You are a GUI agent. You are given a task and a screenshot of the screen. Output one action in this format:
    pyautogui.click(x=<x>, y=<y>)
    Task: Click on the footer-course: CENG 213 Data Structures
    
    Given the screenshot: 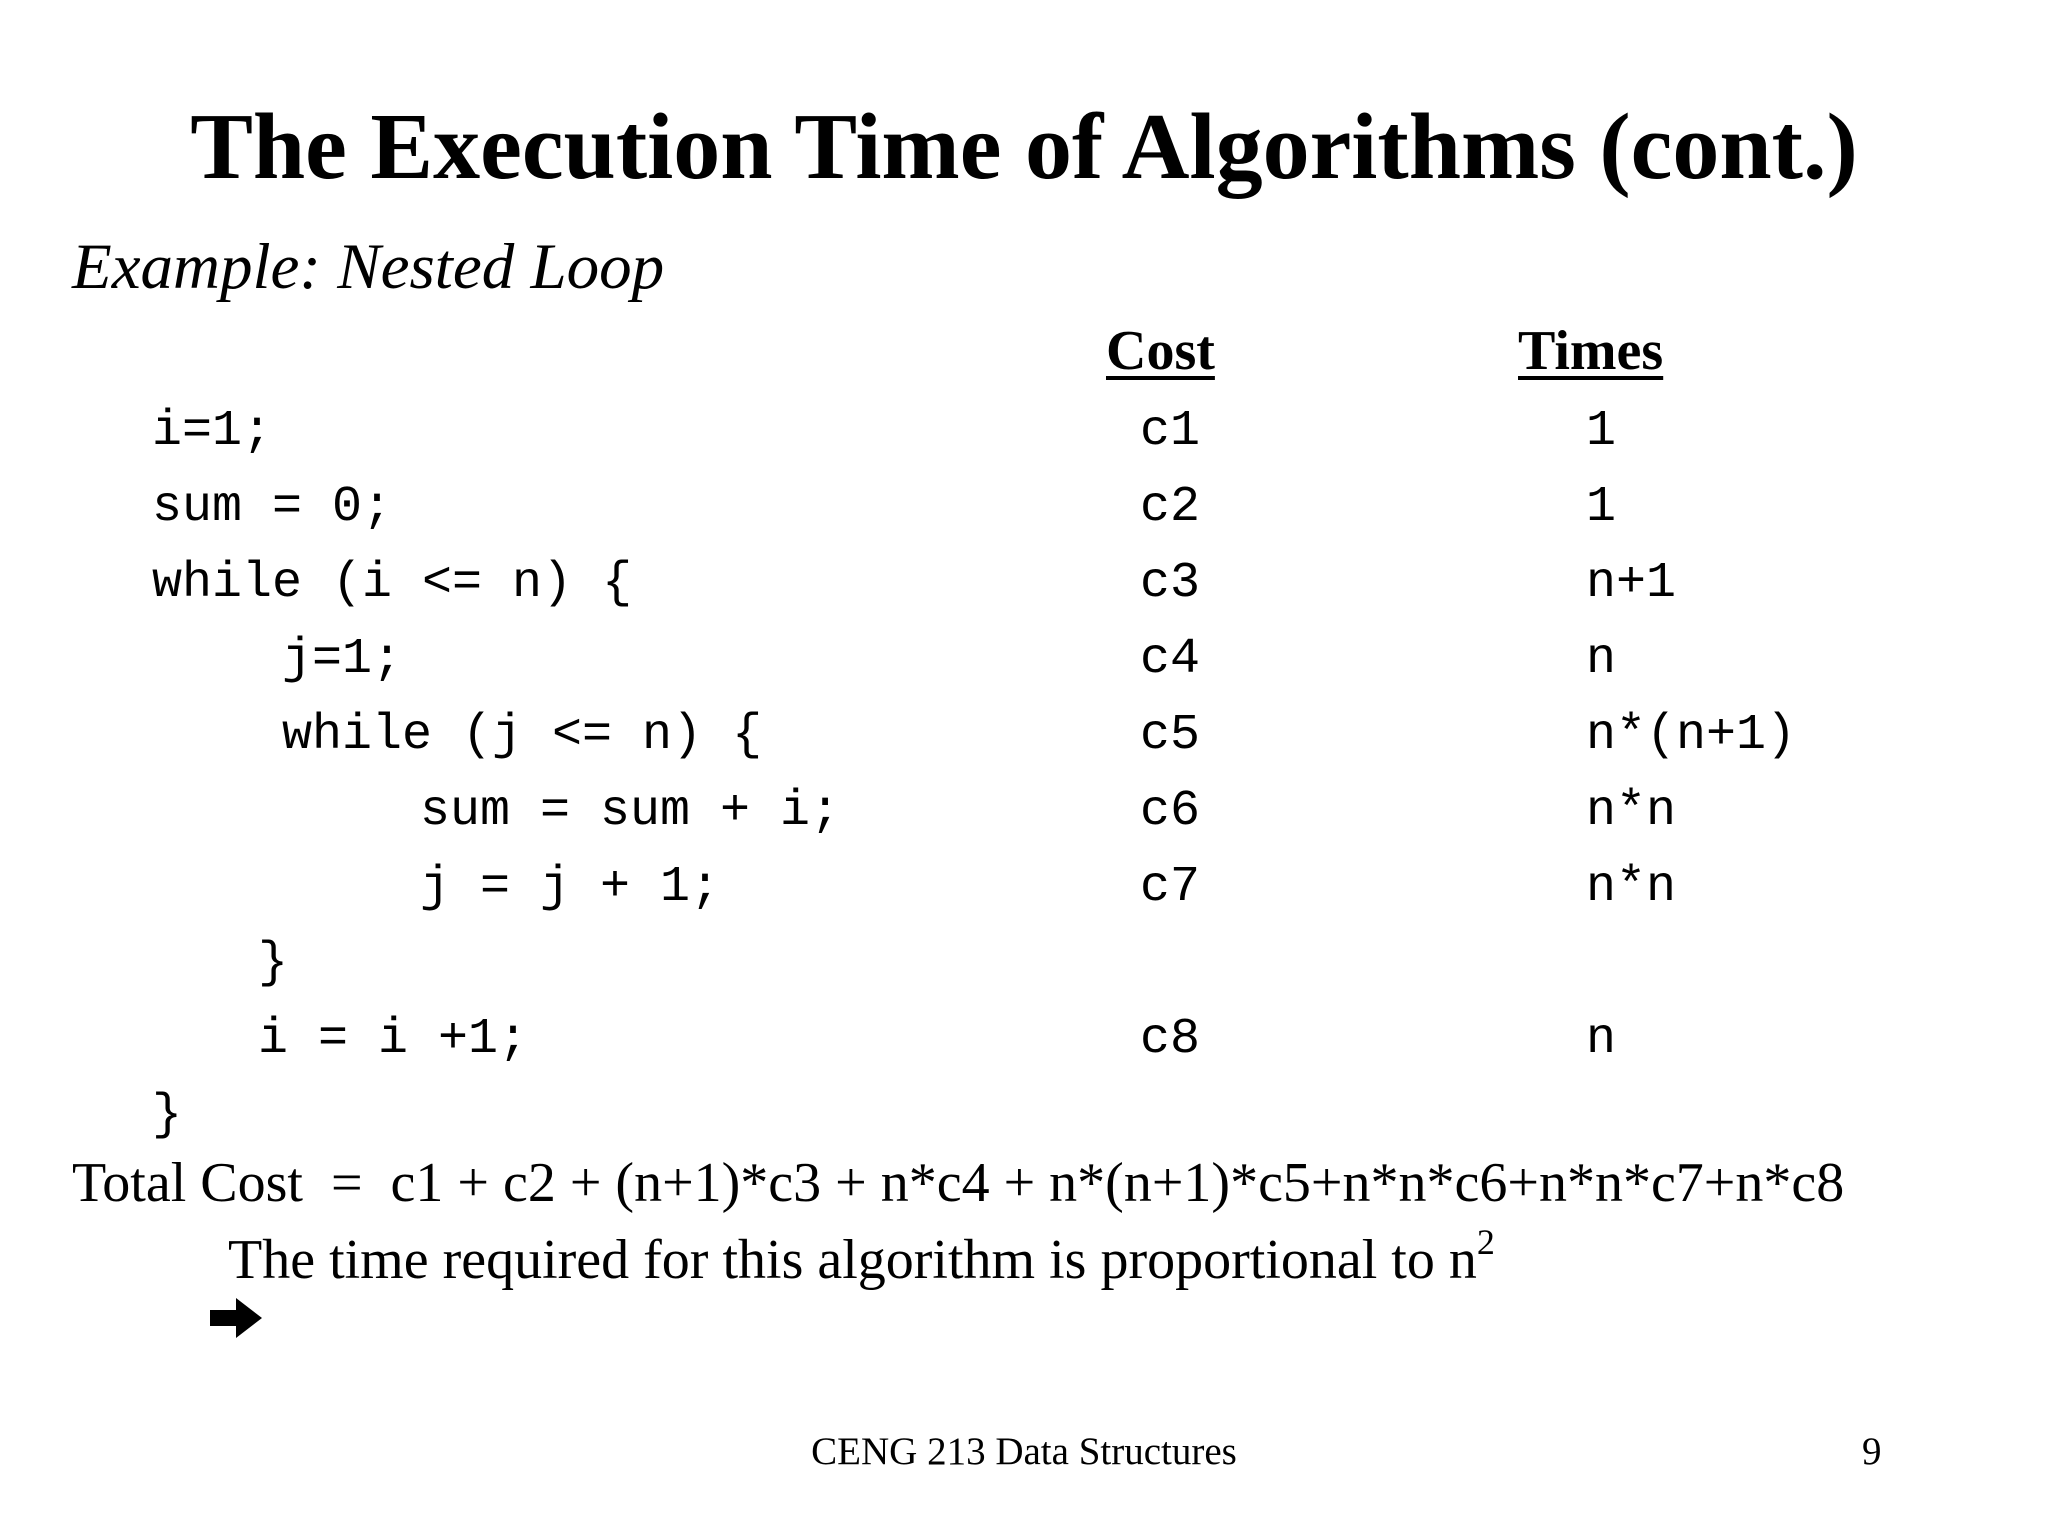 What is the action you would take?
    pyautogui.click(x=1024, y=1451)
    